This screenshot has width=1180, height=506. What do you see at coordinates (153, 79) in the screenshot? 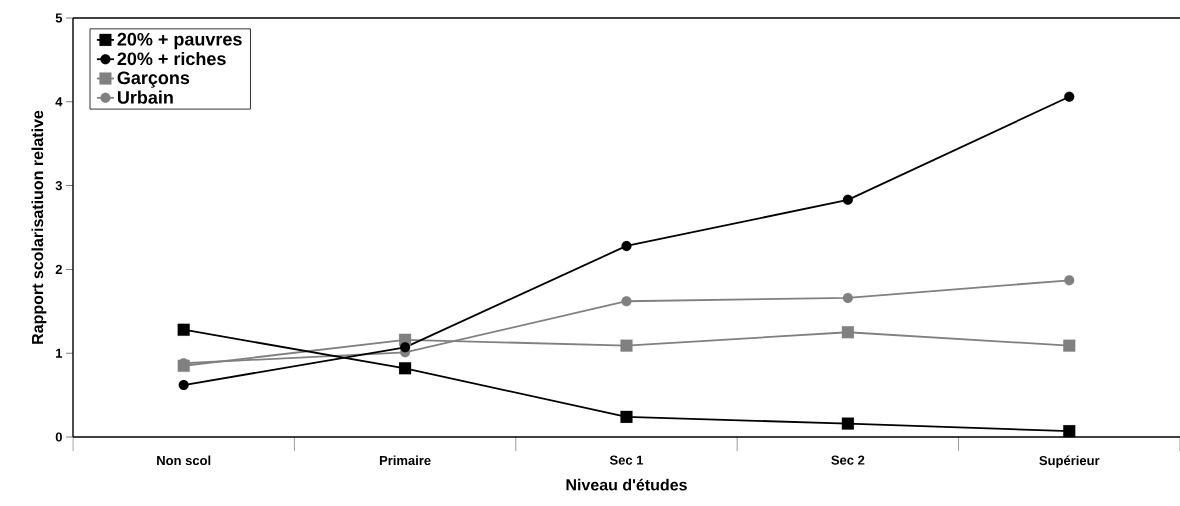
I see `legend-label: Garçons` at bounding box center [153, 79].